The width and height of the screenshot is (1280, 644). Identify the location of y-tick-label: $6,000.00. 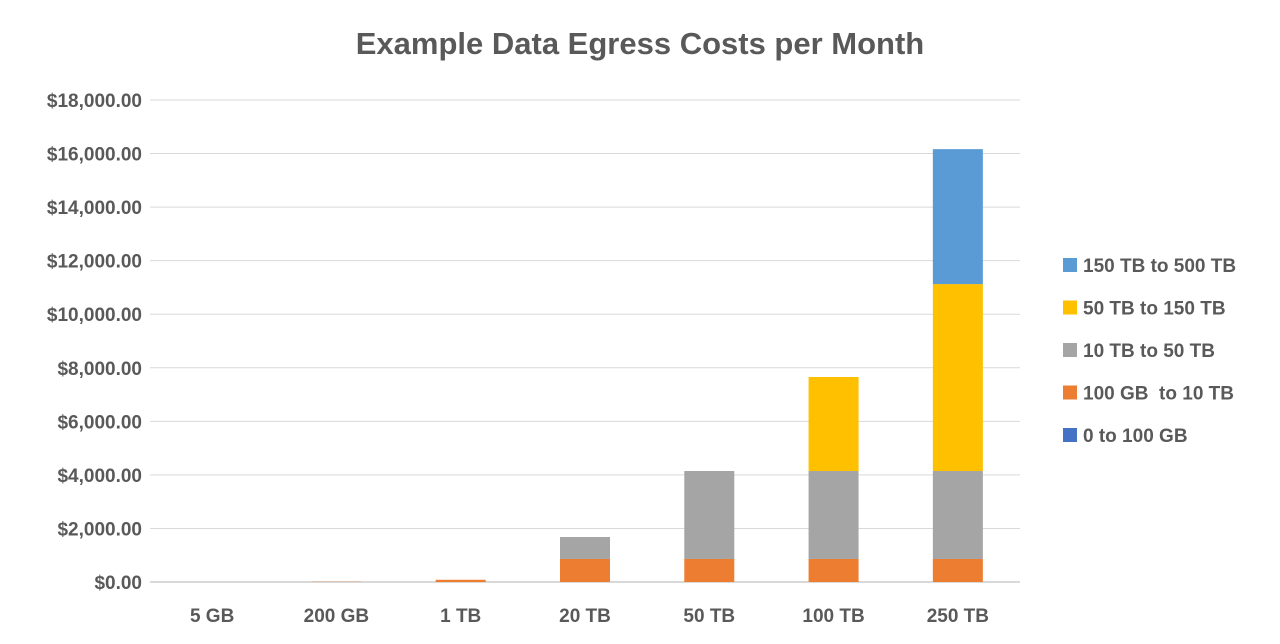
(99, 422).